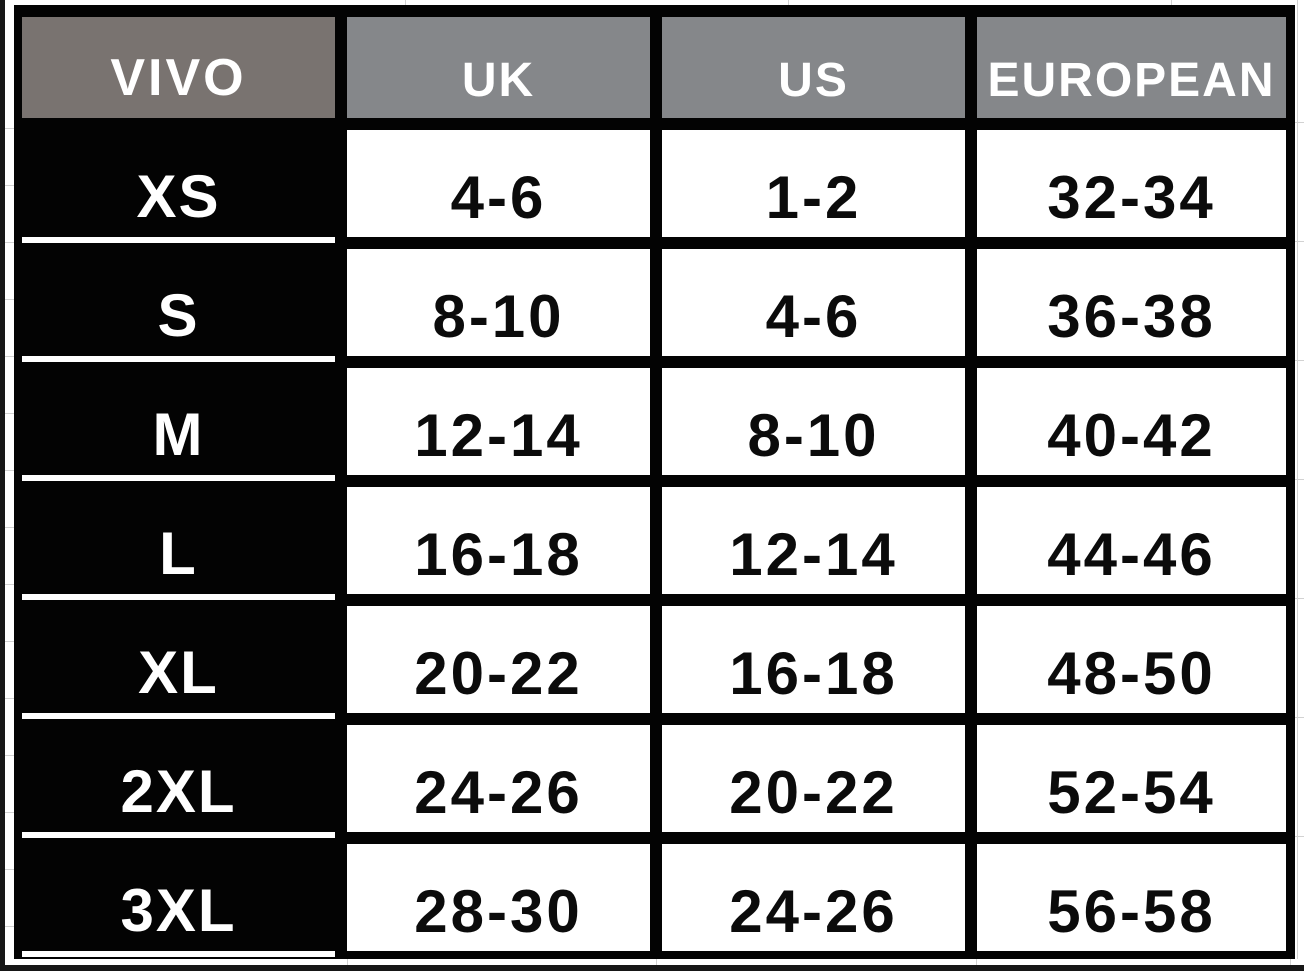 The image size is (1304, 971). What do you see at coordinates (498, 897) in the screenshot?
I see `uk-value-cell: 28-30` at bounding box center [498, 897].